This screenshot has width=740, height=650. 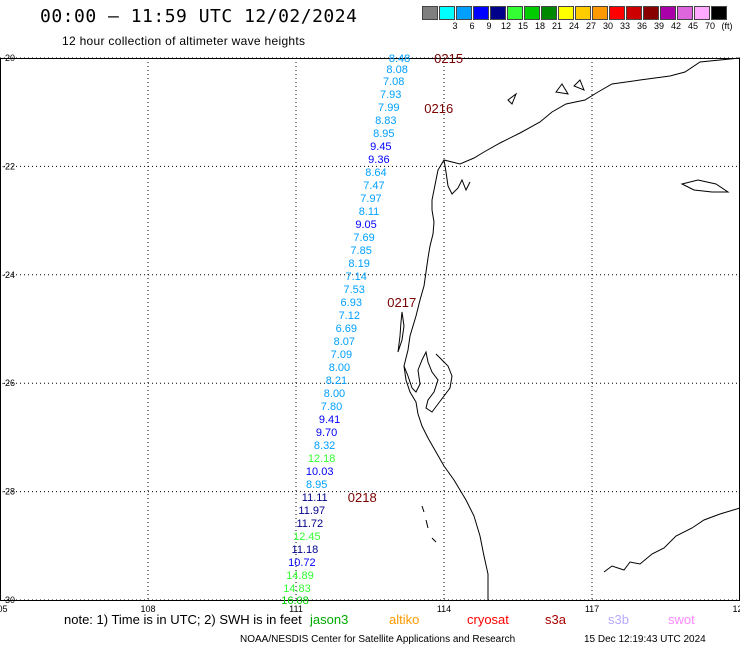 What do you see at coordinates (505, 26) in the screenshot?
I see `scale-label: 12` at bounding box center [505, 26].